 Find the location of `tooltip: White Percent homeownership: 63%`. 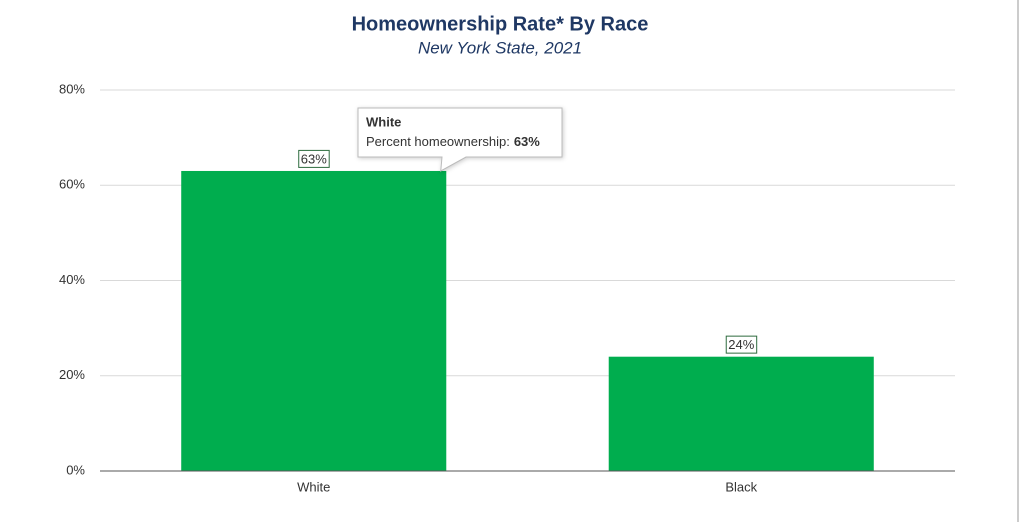

tooltip: White Percent homeownership: 63% is located at coordinates (460, 139).